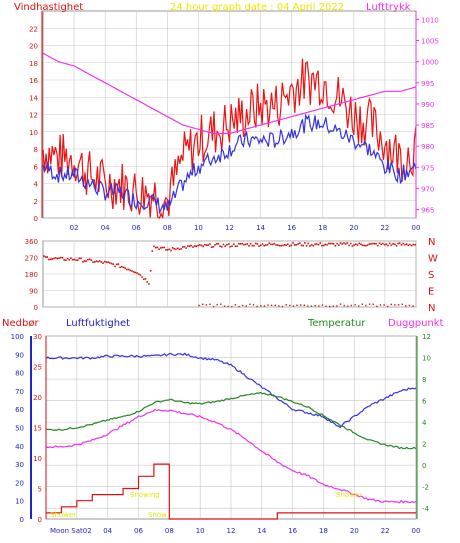 The width and height of the screenshot is (460, 543). I want to click on right-tick-label: 1010, so click(430, 20).